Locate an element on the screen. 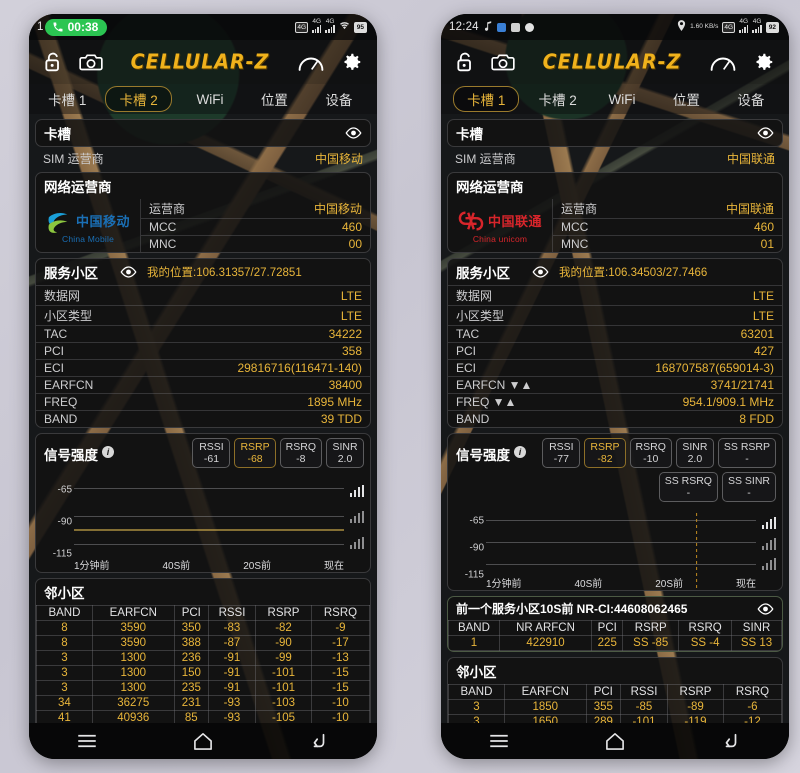 This screenshot has width=800, height=773. signal-strength-card: 信号强度 i RSSI -61 RSRP -68 RSRQ is located at coordinates (203, 503).